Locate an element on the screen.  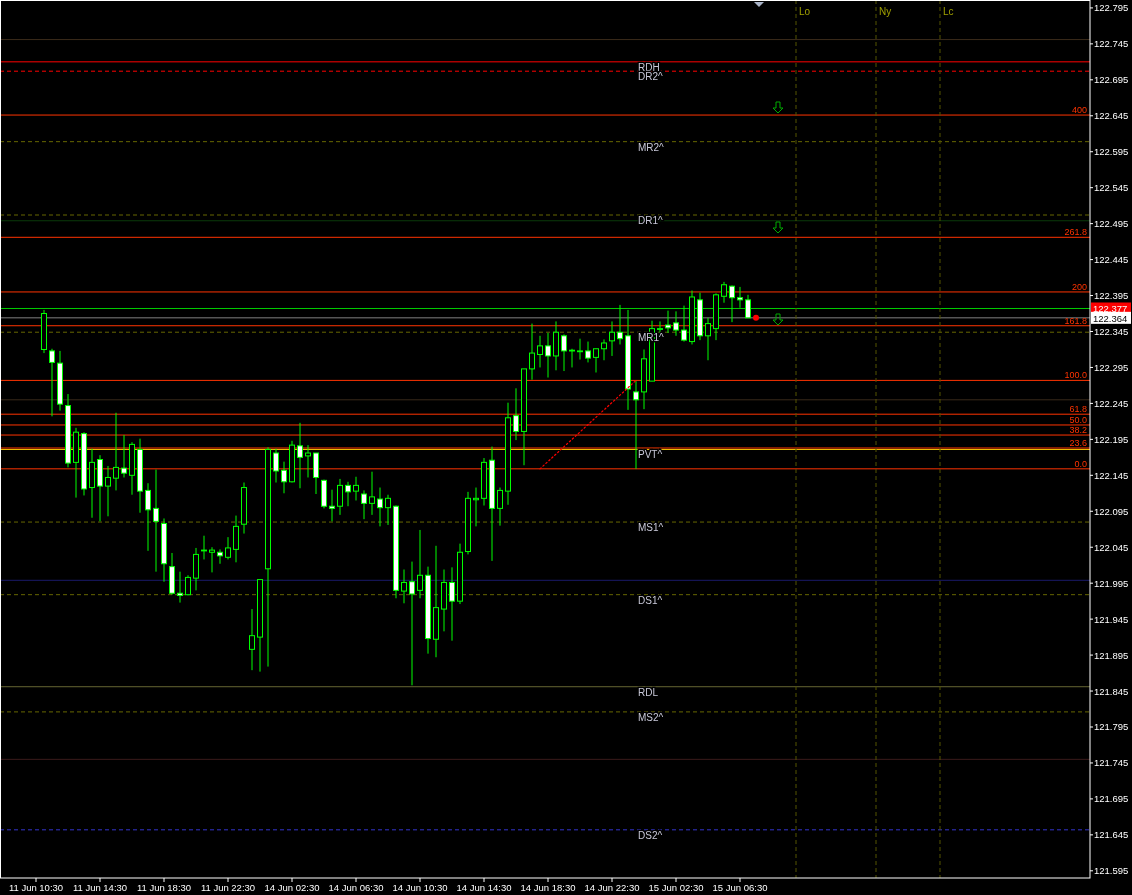
x-tick-label: 14 Jun 10:30 is located at coordinates (420, 887).